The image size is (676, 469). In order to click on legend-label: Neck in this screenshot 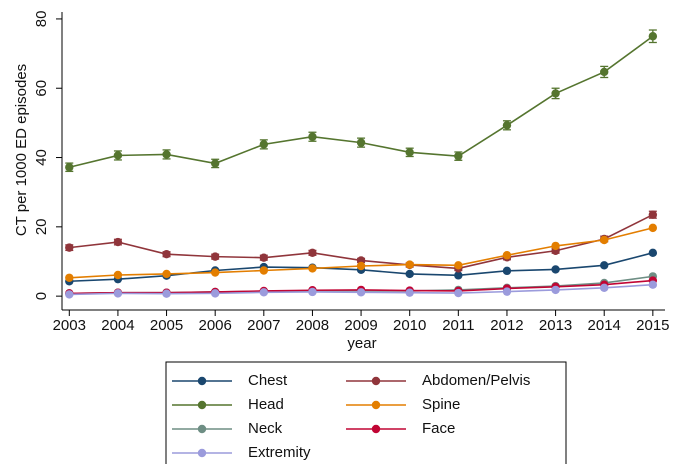, I will do `click(265, 428)`.